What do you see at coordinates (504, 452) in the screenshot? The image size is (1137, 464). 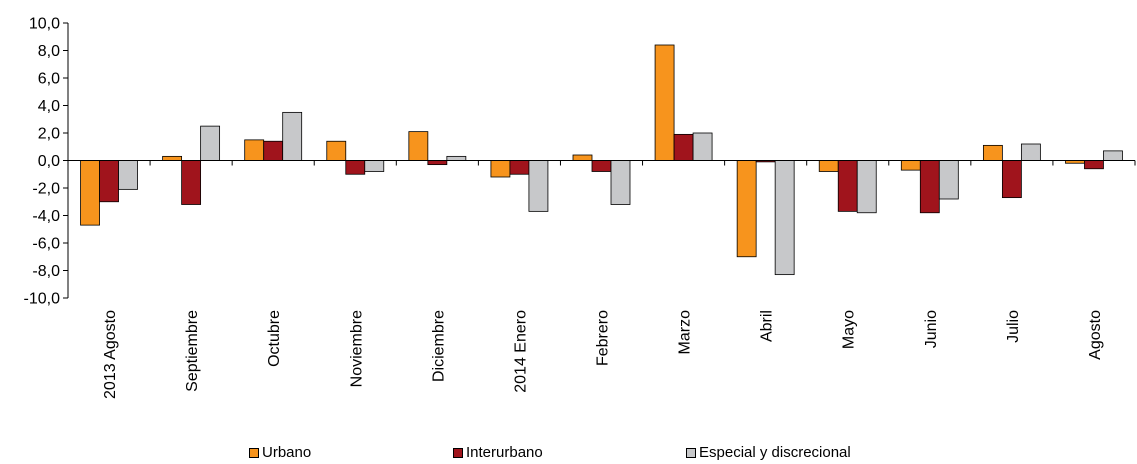 I see `legend-label-interurbano: Interurbano` at bounding box center [504, 452].